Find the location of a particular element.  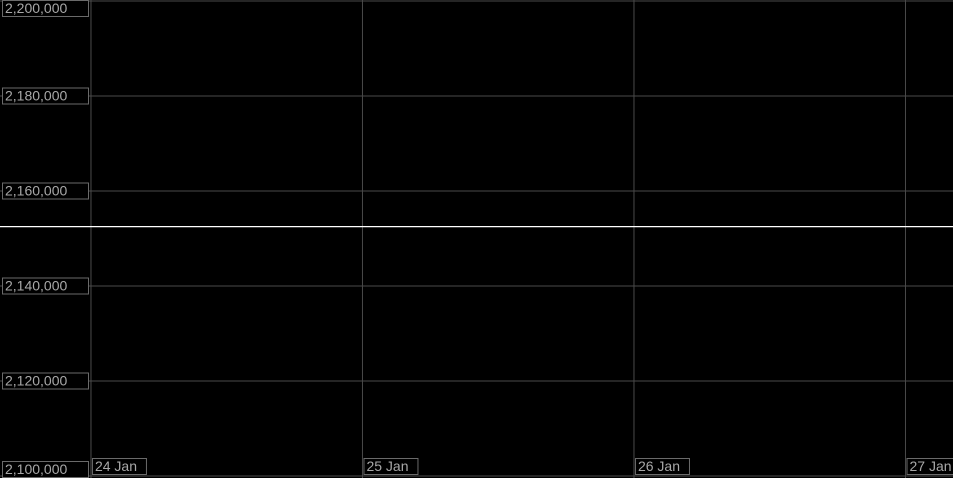

x-tick-label: 26 Jan is located at coordinates (659, 466).